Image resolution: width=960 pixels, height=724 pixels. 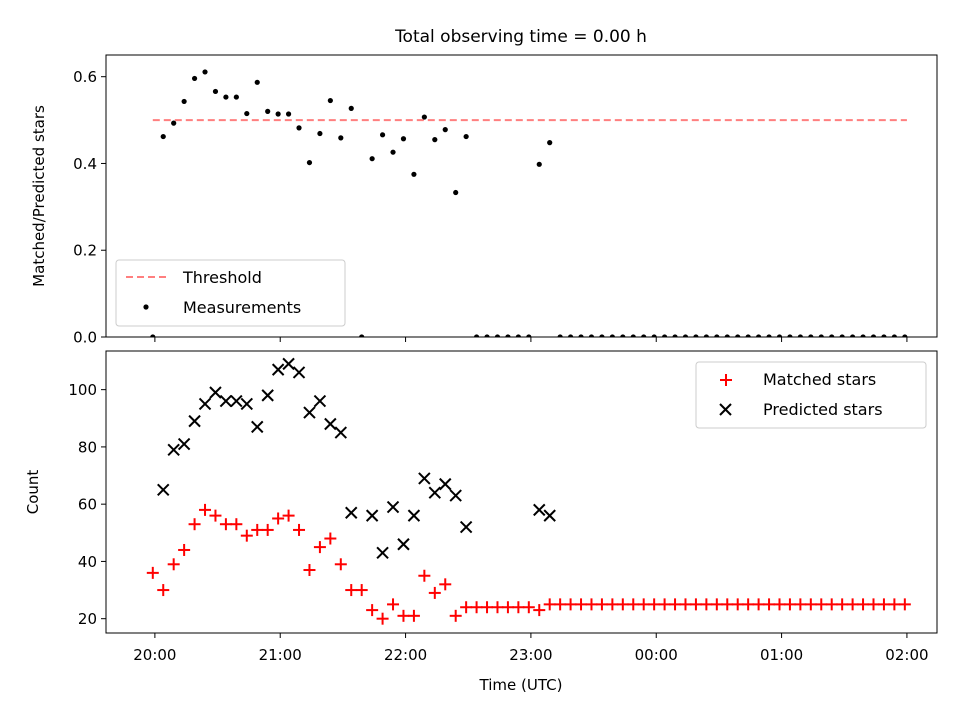 I want to click on predicted-legend-swatch, so click(x=725, y=409).